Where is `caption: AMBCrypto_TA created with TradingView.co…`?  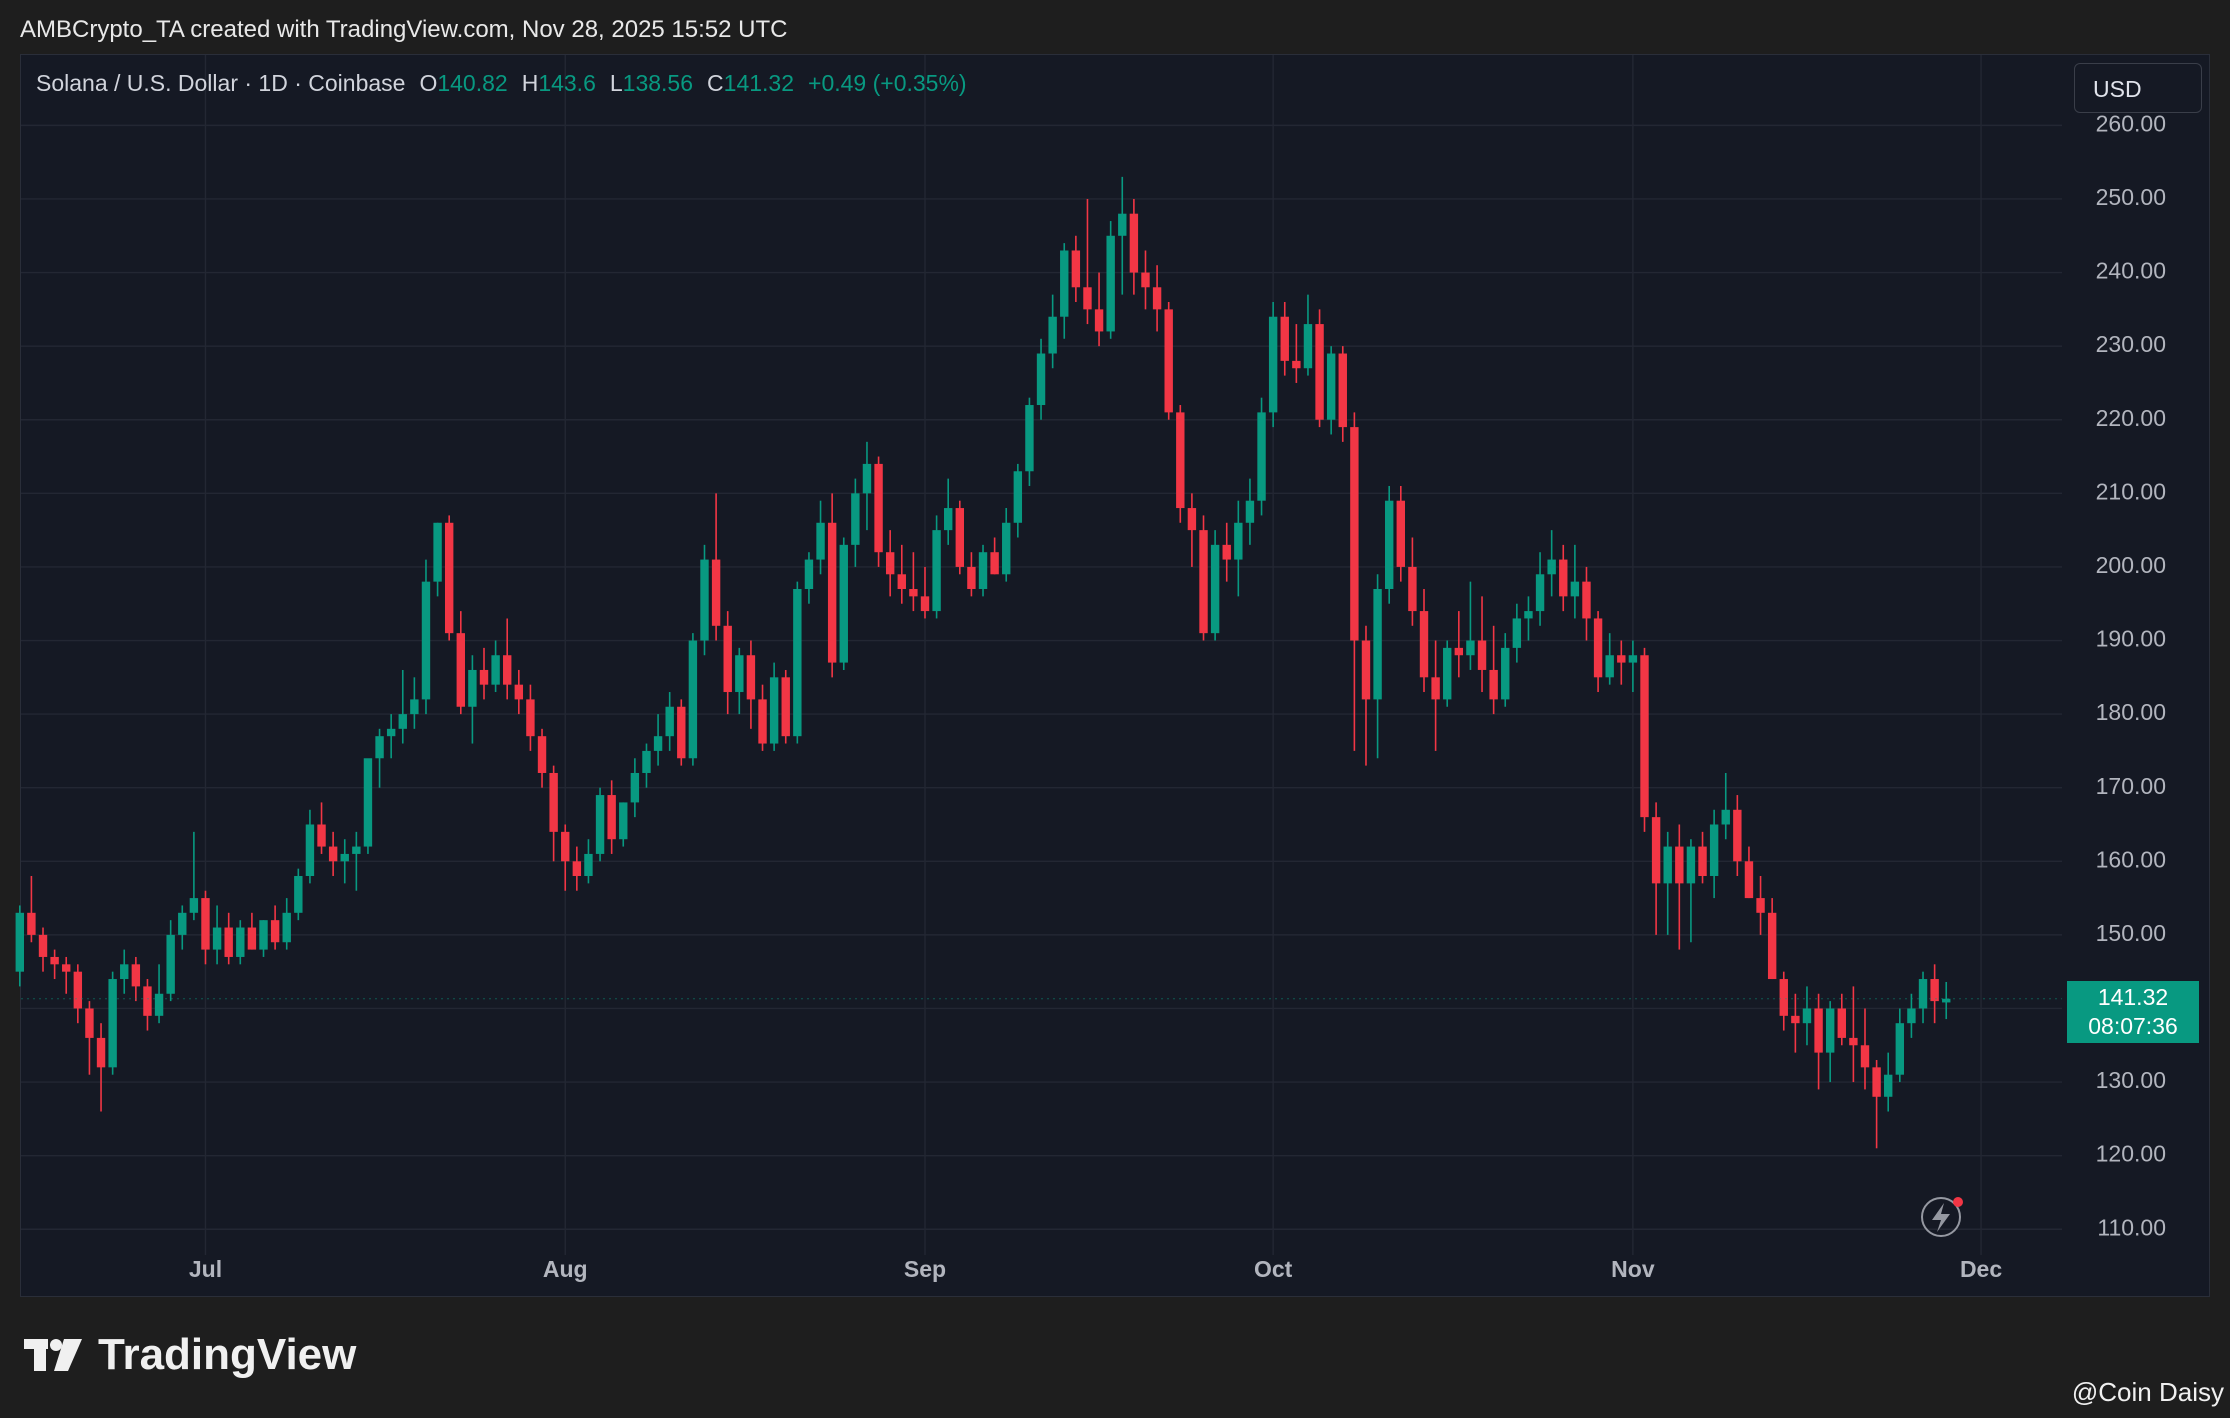
caption: AMBCrypto_TA created with TradingView.co… is located at coordinates (404, 29).